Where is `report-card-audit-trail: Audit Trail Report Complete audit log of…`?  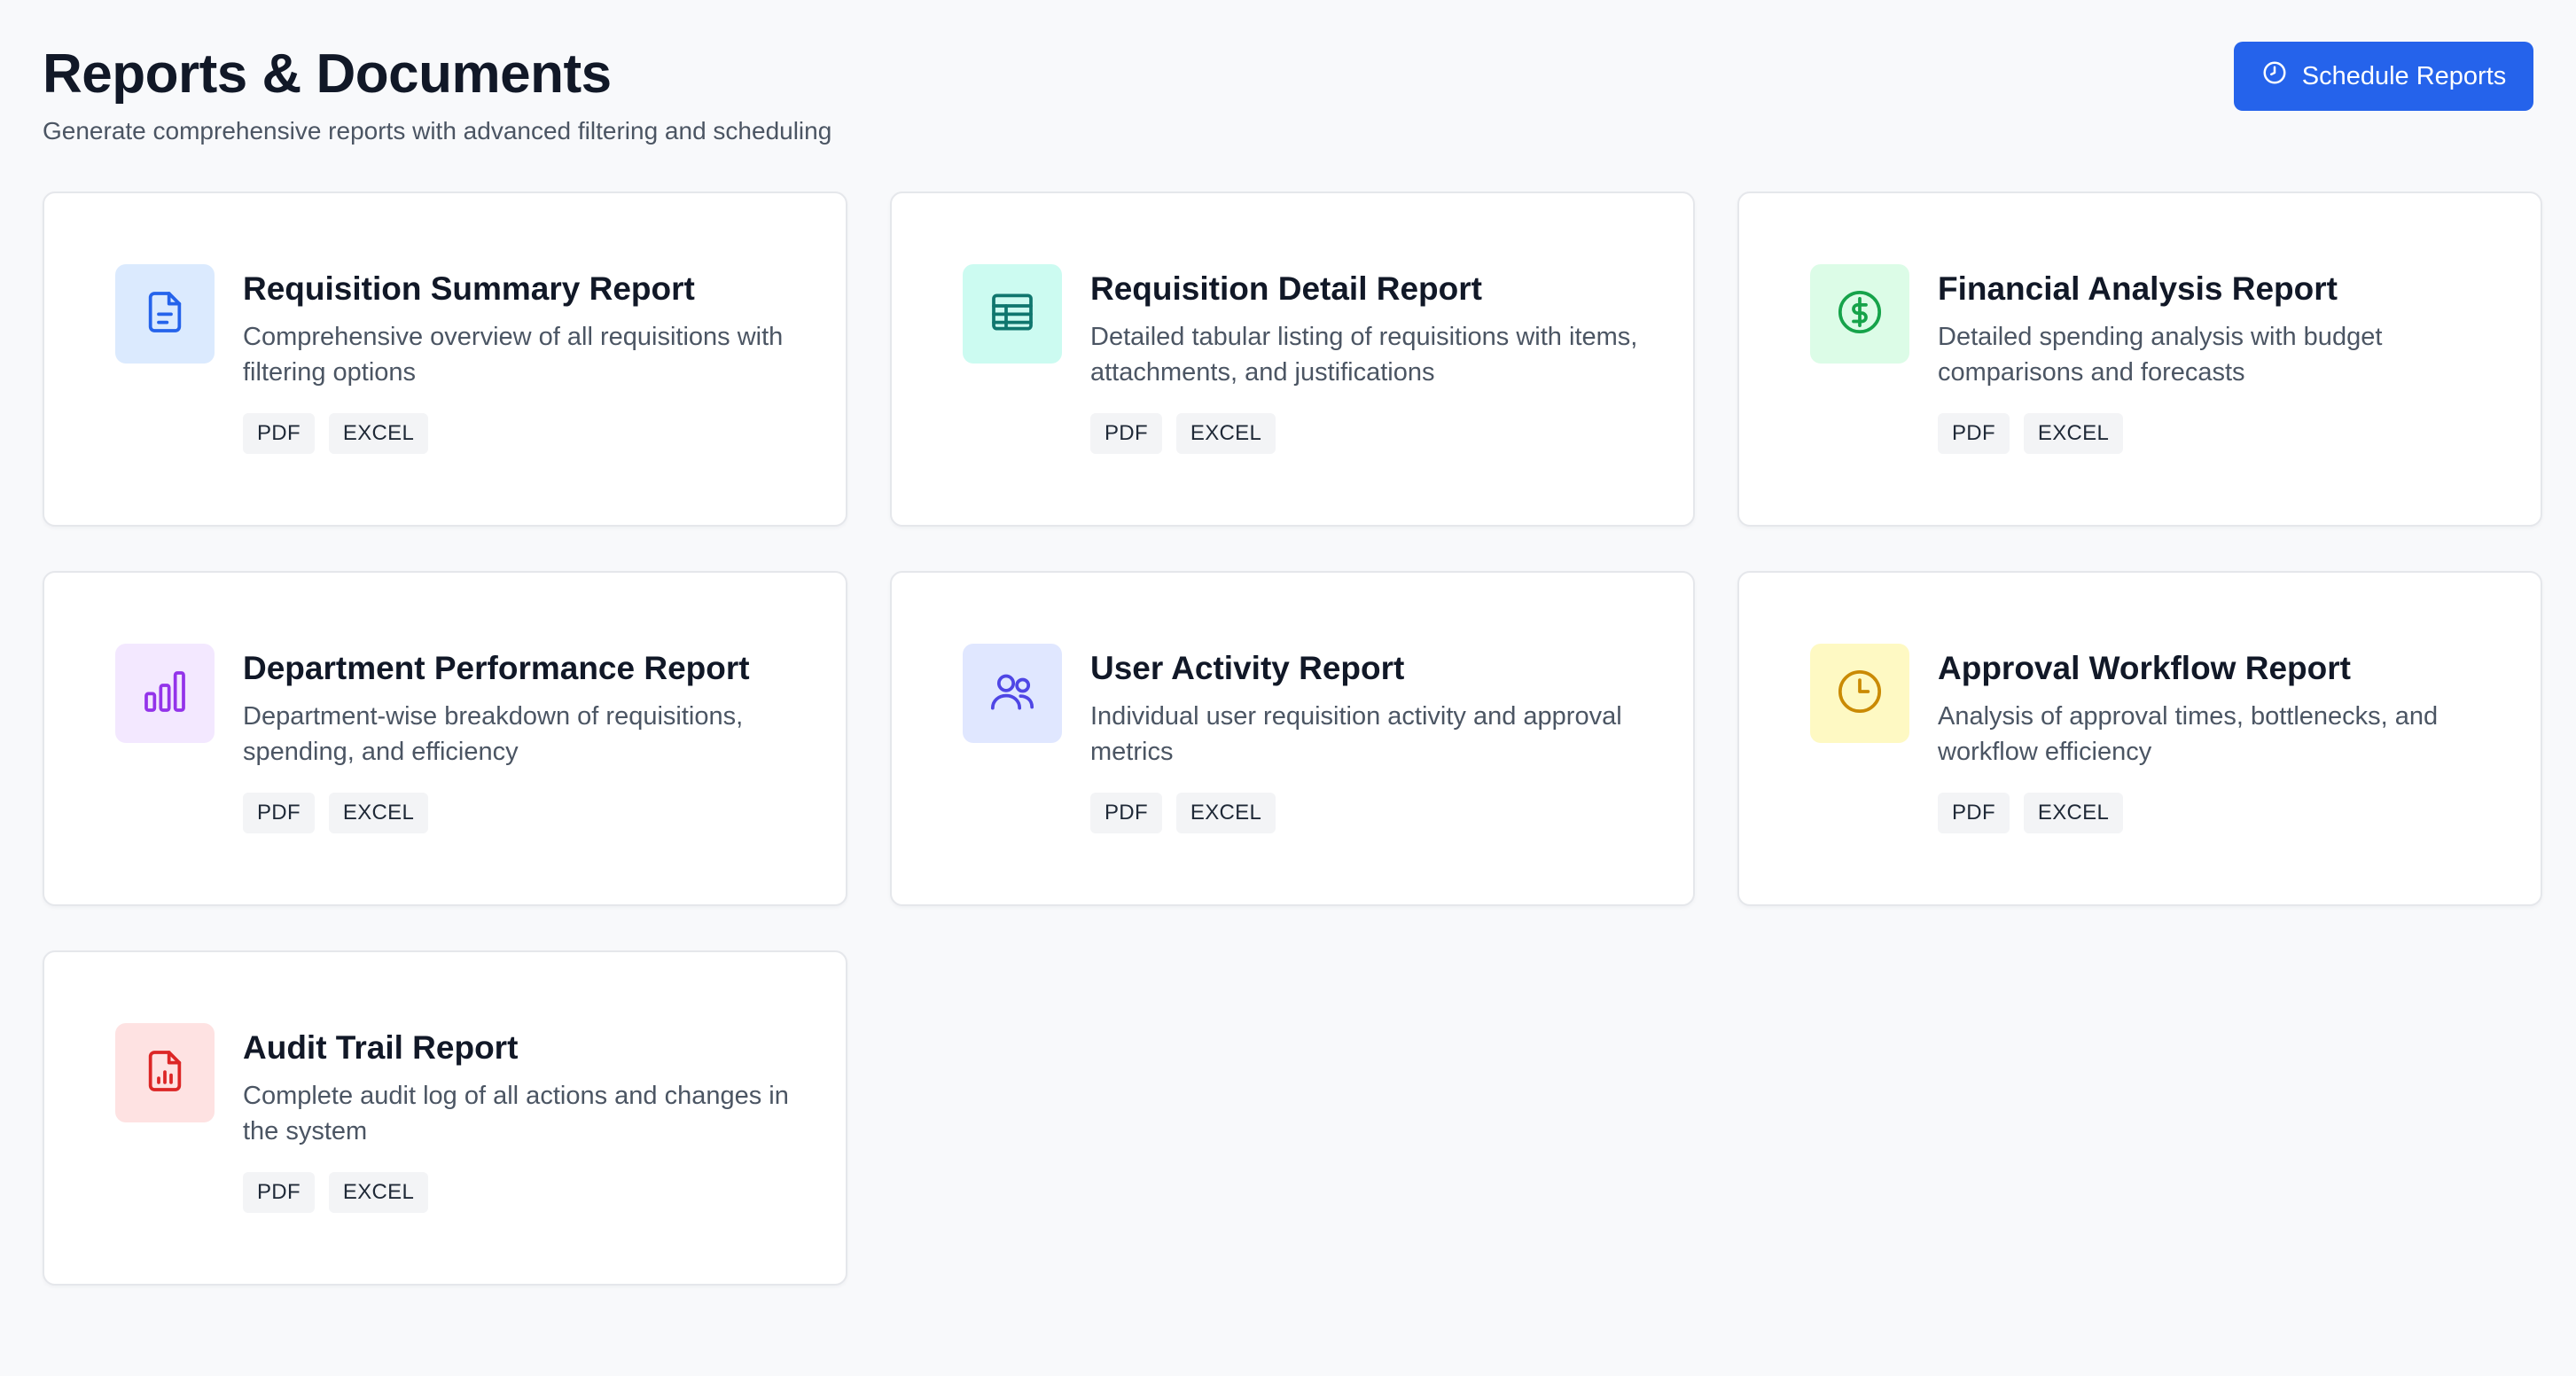
report-card-audit-trail: Audit Trail Report Complete audit log of… is located at coordinates (445, 1118).